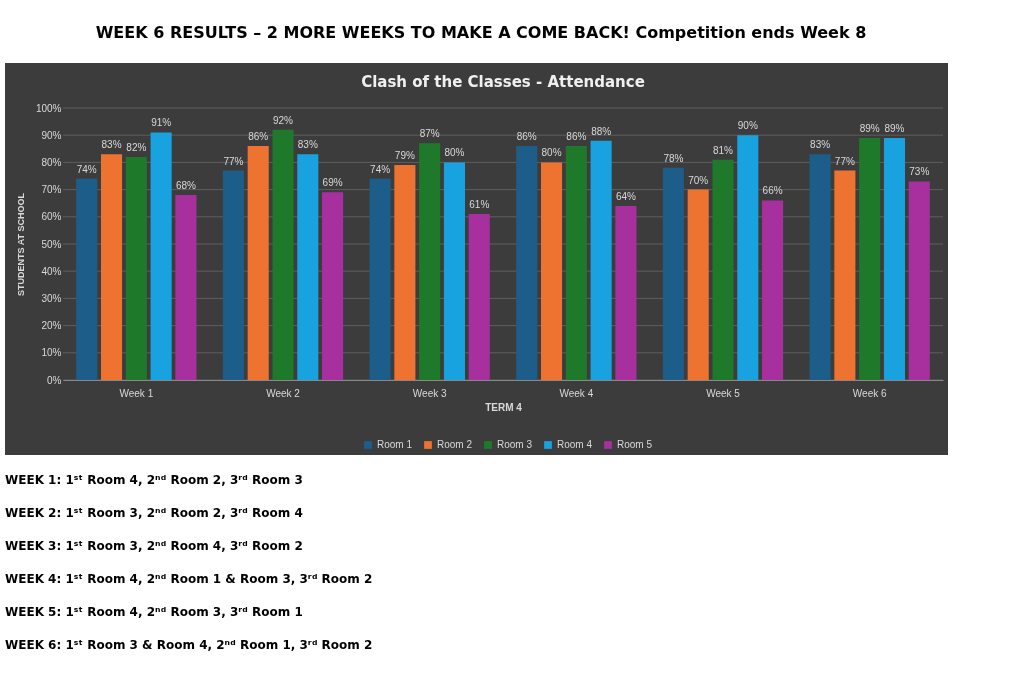 The height and width of the screenshot is (685, 1026). Describe the element at coordinates (20, 244) in the screenshot. I see `y-axis-title: STUDENTS AT SCHOOL` at that location.